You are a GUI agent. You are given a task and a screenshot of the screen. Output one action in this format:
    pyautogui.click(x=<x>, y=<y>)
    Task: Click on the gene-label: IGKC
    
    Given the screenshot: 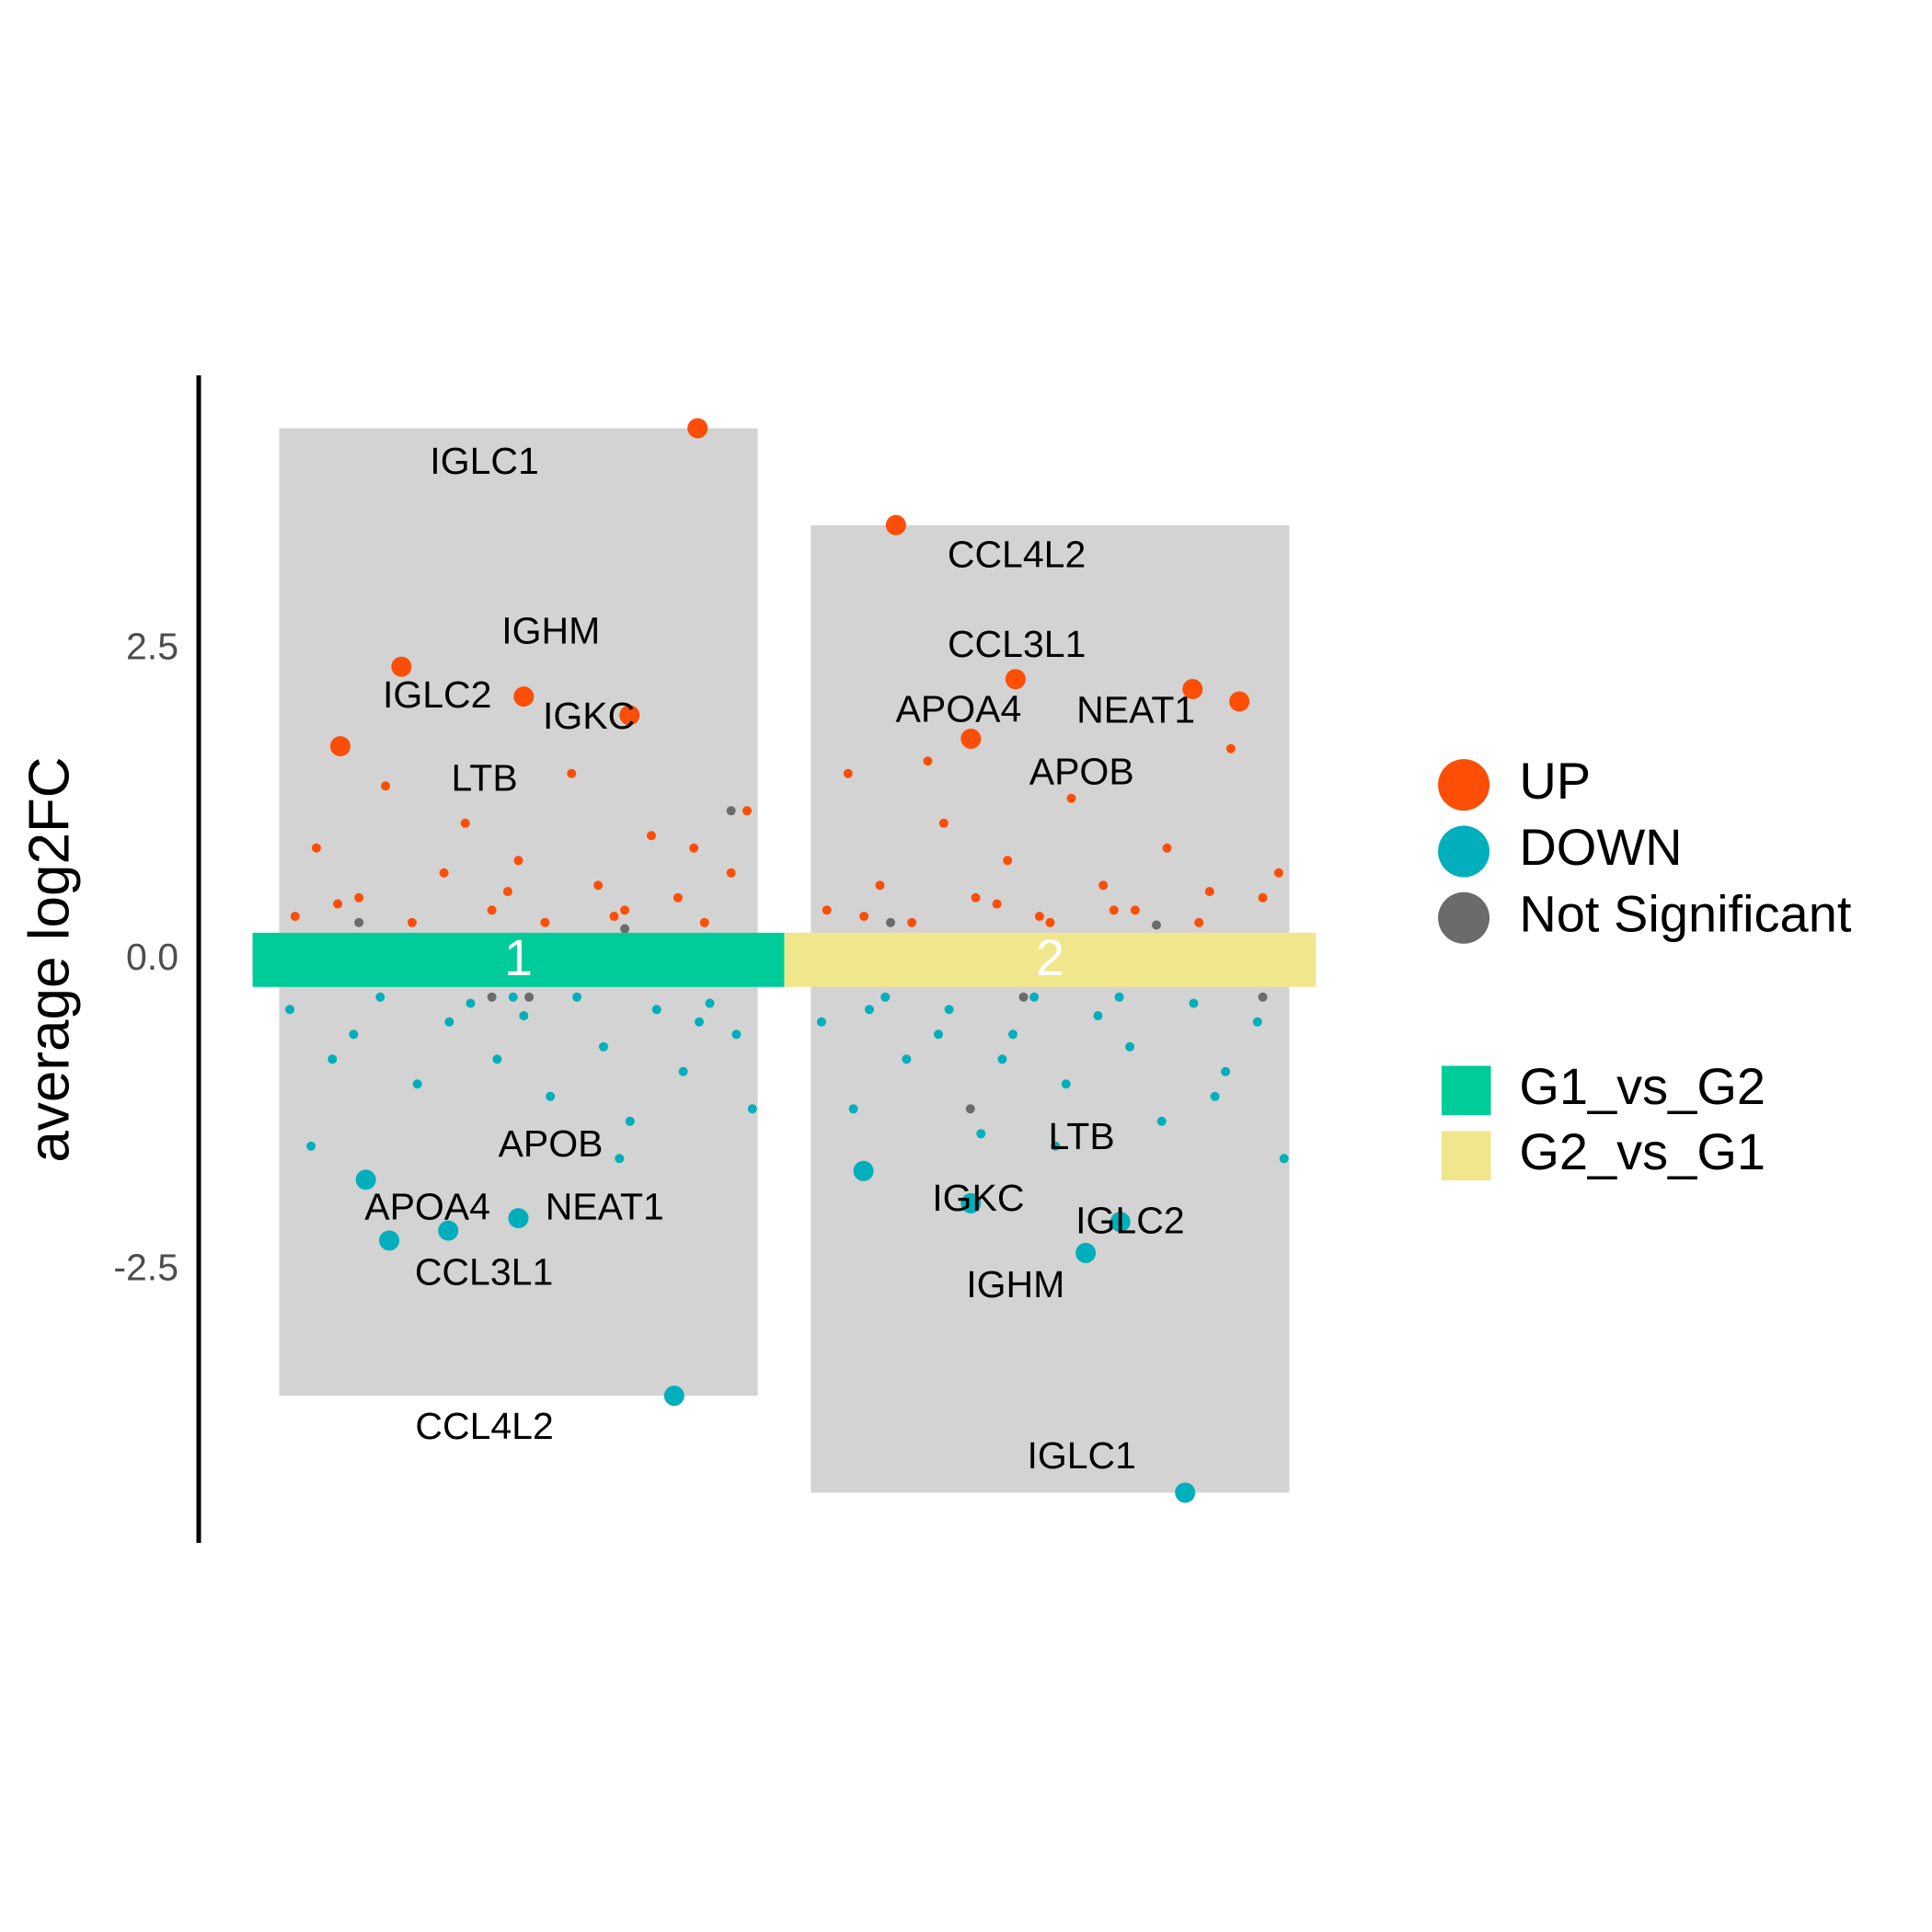 What is the action you would take?
    pyautogui.click(x=978, y=1198)
    